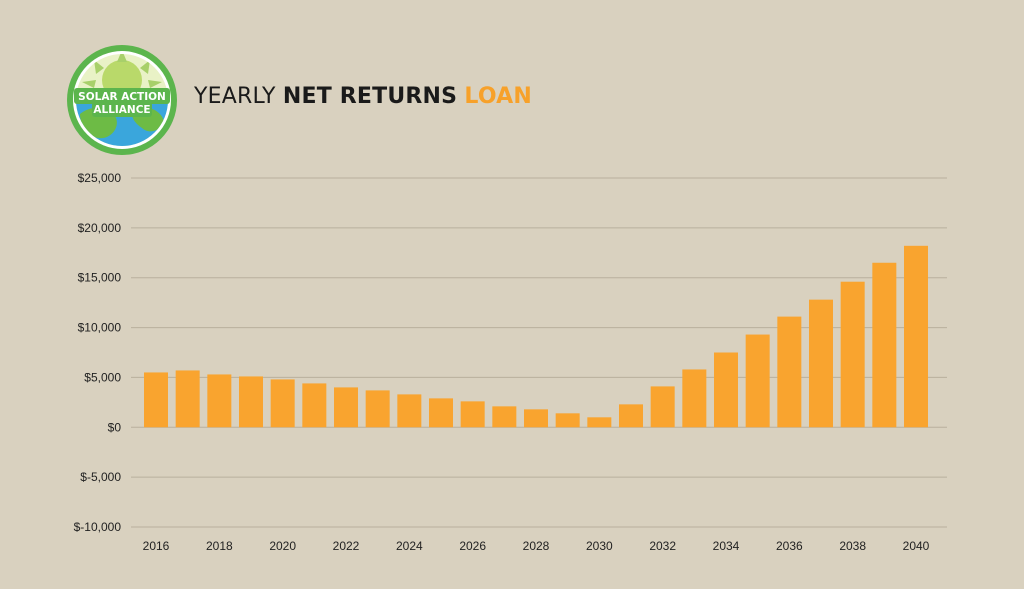 The image size is (1024, 589). Describe the element at coordinates (100, 477) in the screenshot. I see `y-tick-label: $-5,000` at that location.